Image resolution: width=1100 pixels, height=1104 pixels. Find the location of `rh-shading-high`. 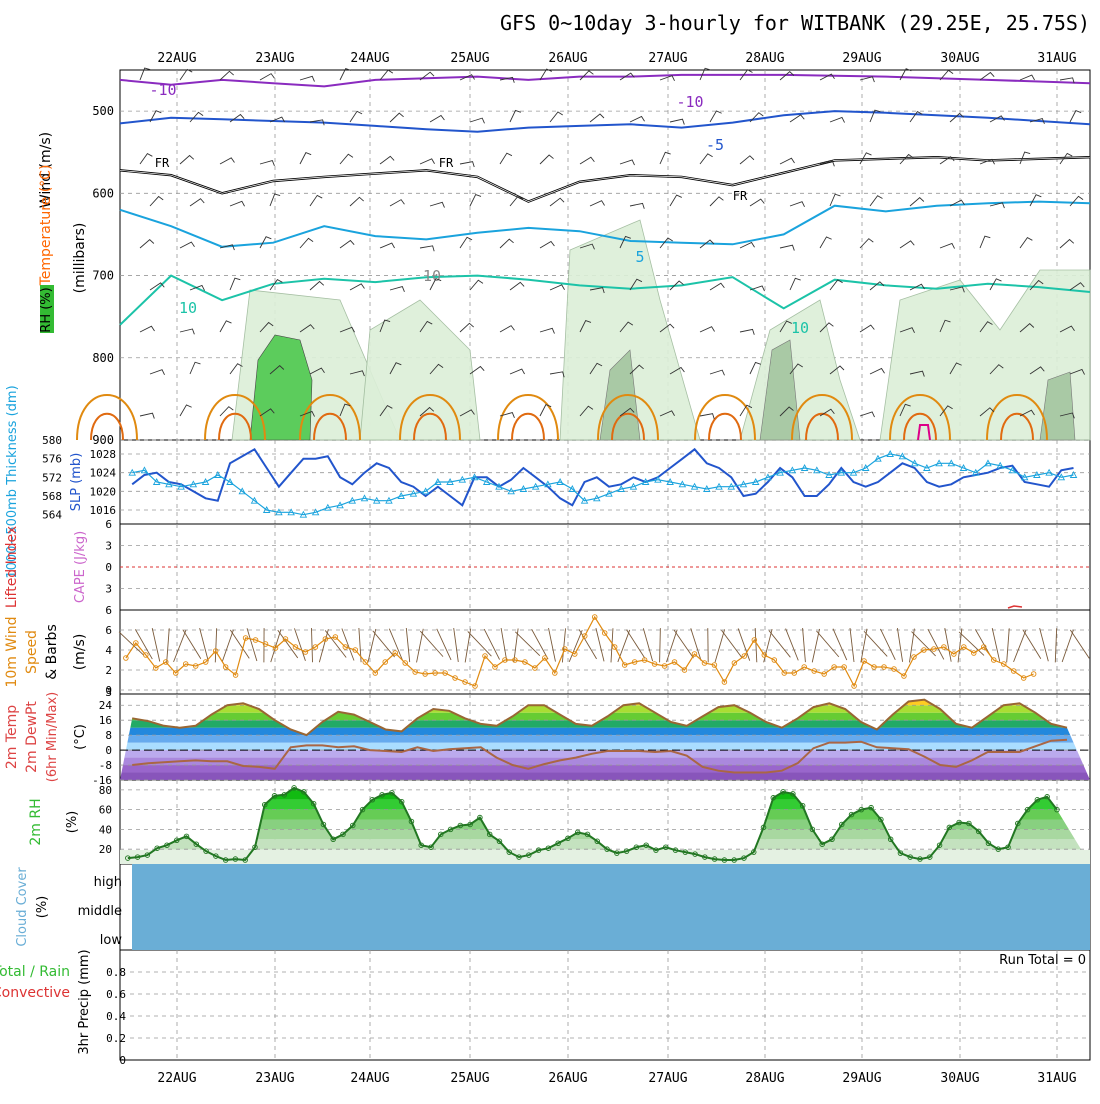

rh-shading-high is located at coordinates (281, 387).